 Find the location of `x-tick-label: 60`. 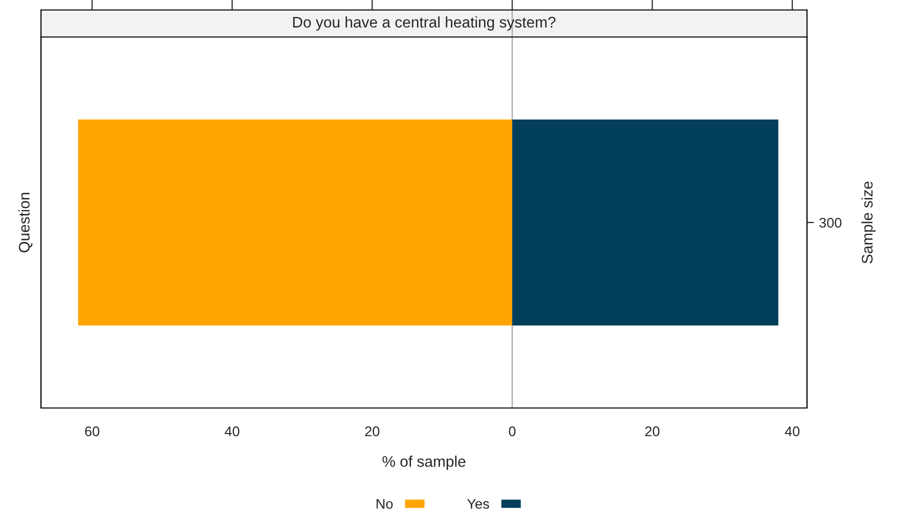

x-tick-label: 60 is located at coordinates (92, 431).